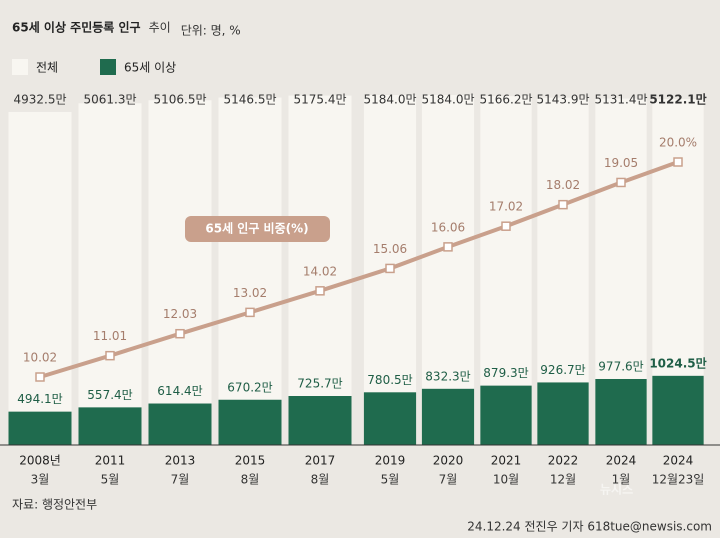 The image size is (720, 538). Describe the element at coordinates (678, 143) in the screenshot. I see `share-value-label: 20.0%` at that location.